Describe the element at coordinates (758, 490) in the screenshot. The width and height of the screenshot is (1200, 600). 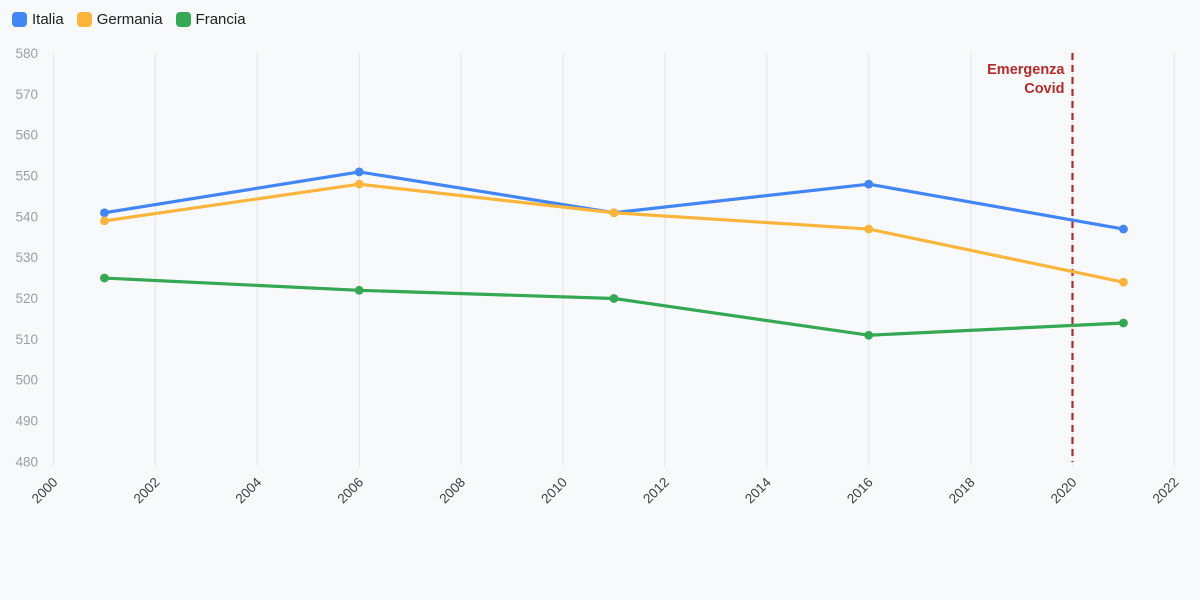
I see `x-axis-tick-label: 2014` at that location.